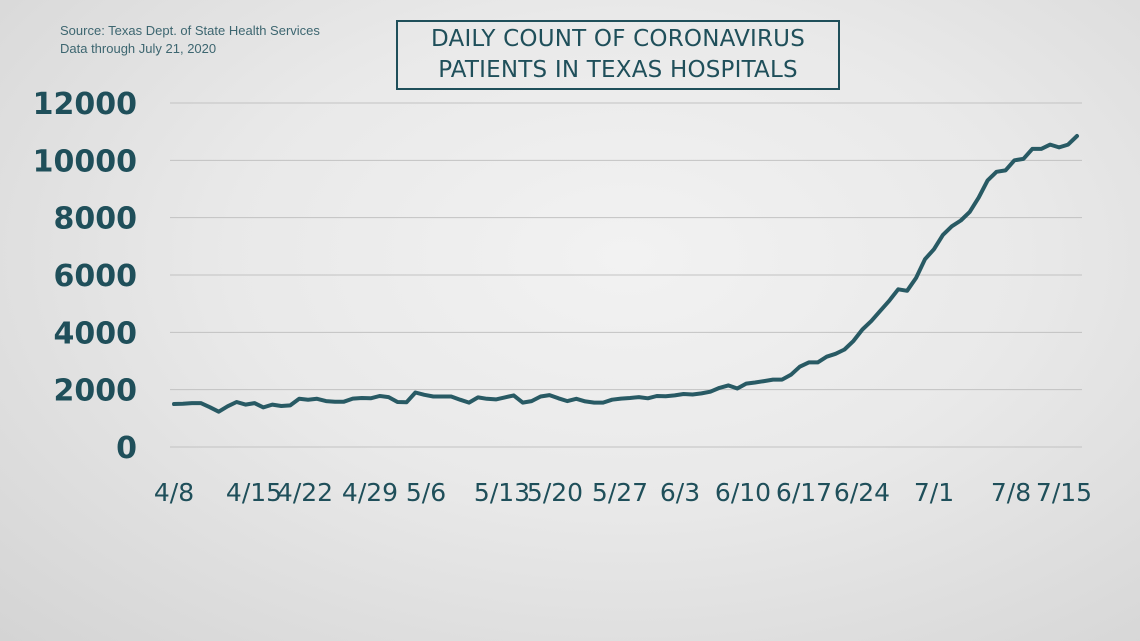 The width and height of the screenshot is (1140, 641). I want to click on y-tick-label: 0, so click(126, 448).